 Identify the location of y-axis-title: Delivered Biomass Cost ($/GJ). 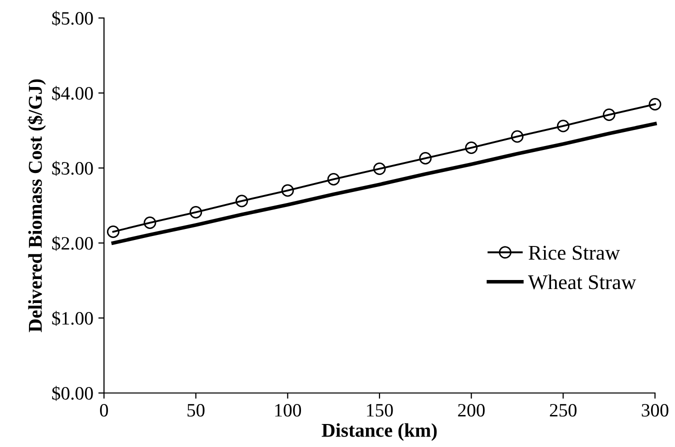
(37, 205).